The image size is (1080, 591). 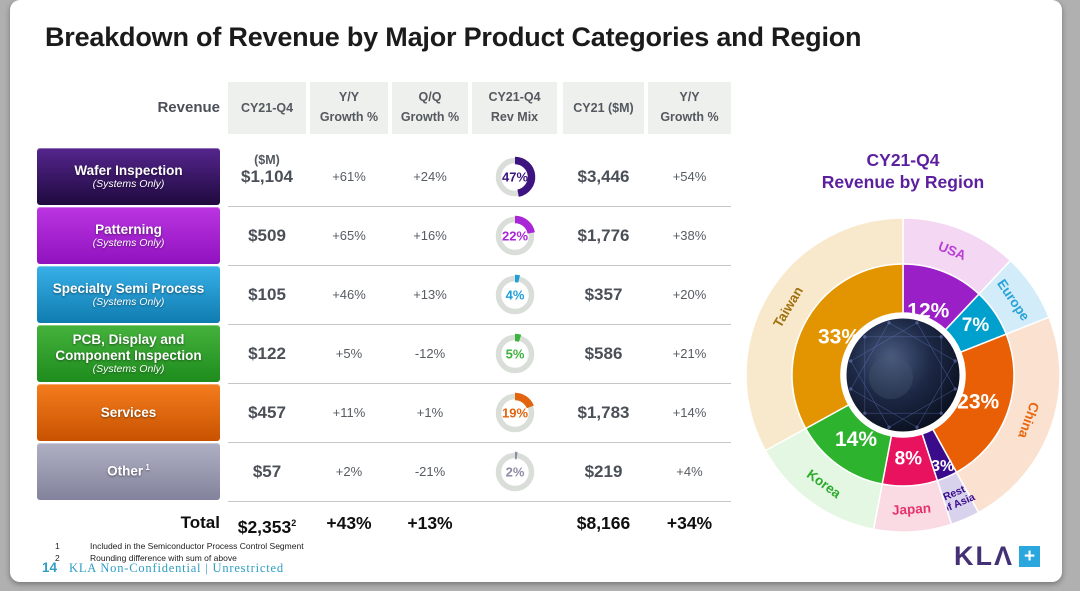 What do you see at coordinates (430, 294) in the screenshot?
I see `table-value: +13%` at bounding box center [430, 294].